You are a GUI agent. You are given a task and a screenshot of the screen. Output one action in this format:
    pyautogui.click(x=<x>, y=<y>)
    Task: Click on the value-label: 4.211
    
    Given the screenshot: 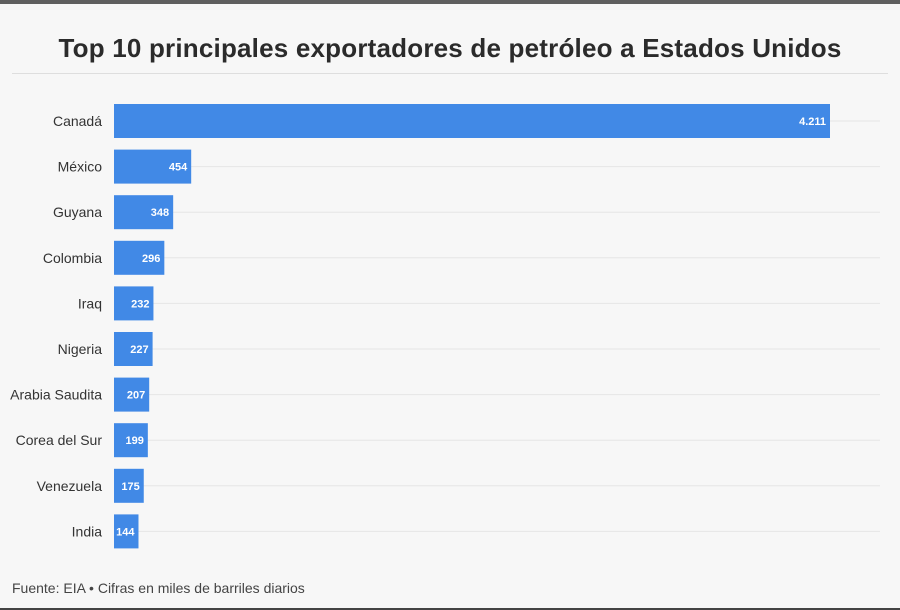 What is the action you would take?
    pyautogui.click(x=812, y=122)
    